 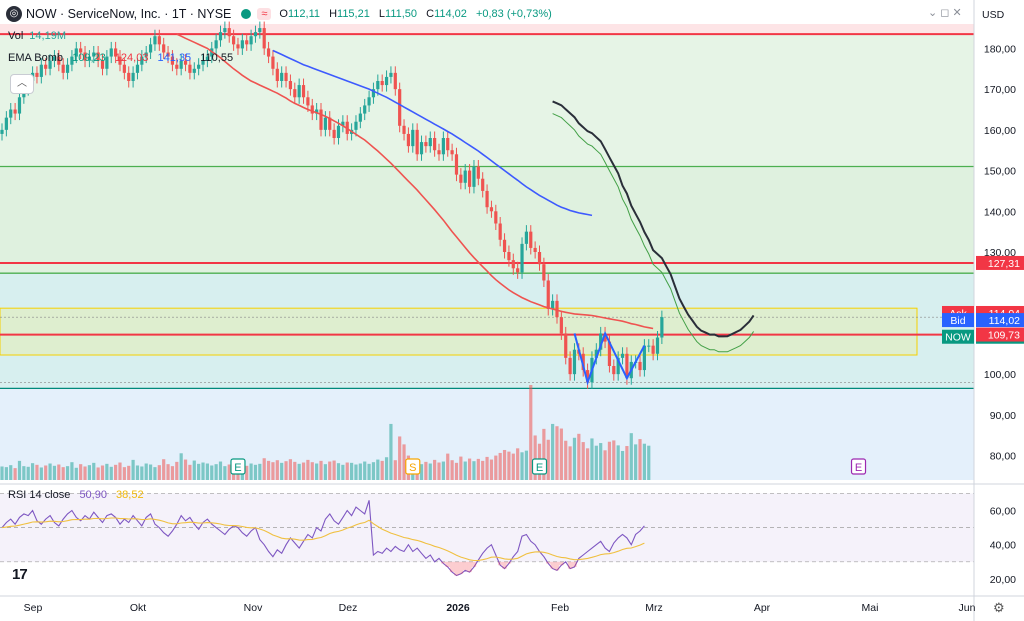 What do you see at coordinates (129, 14) in the screenshot?
I see `symbol-title: NOW · ServiceNow, Inc. · 1T · NYSE` at bounding box center [129, 14].